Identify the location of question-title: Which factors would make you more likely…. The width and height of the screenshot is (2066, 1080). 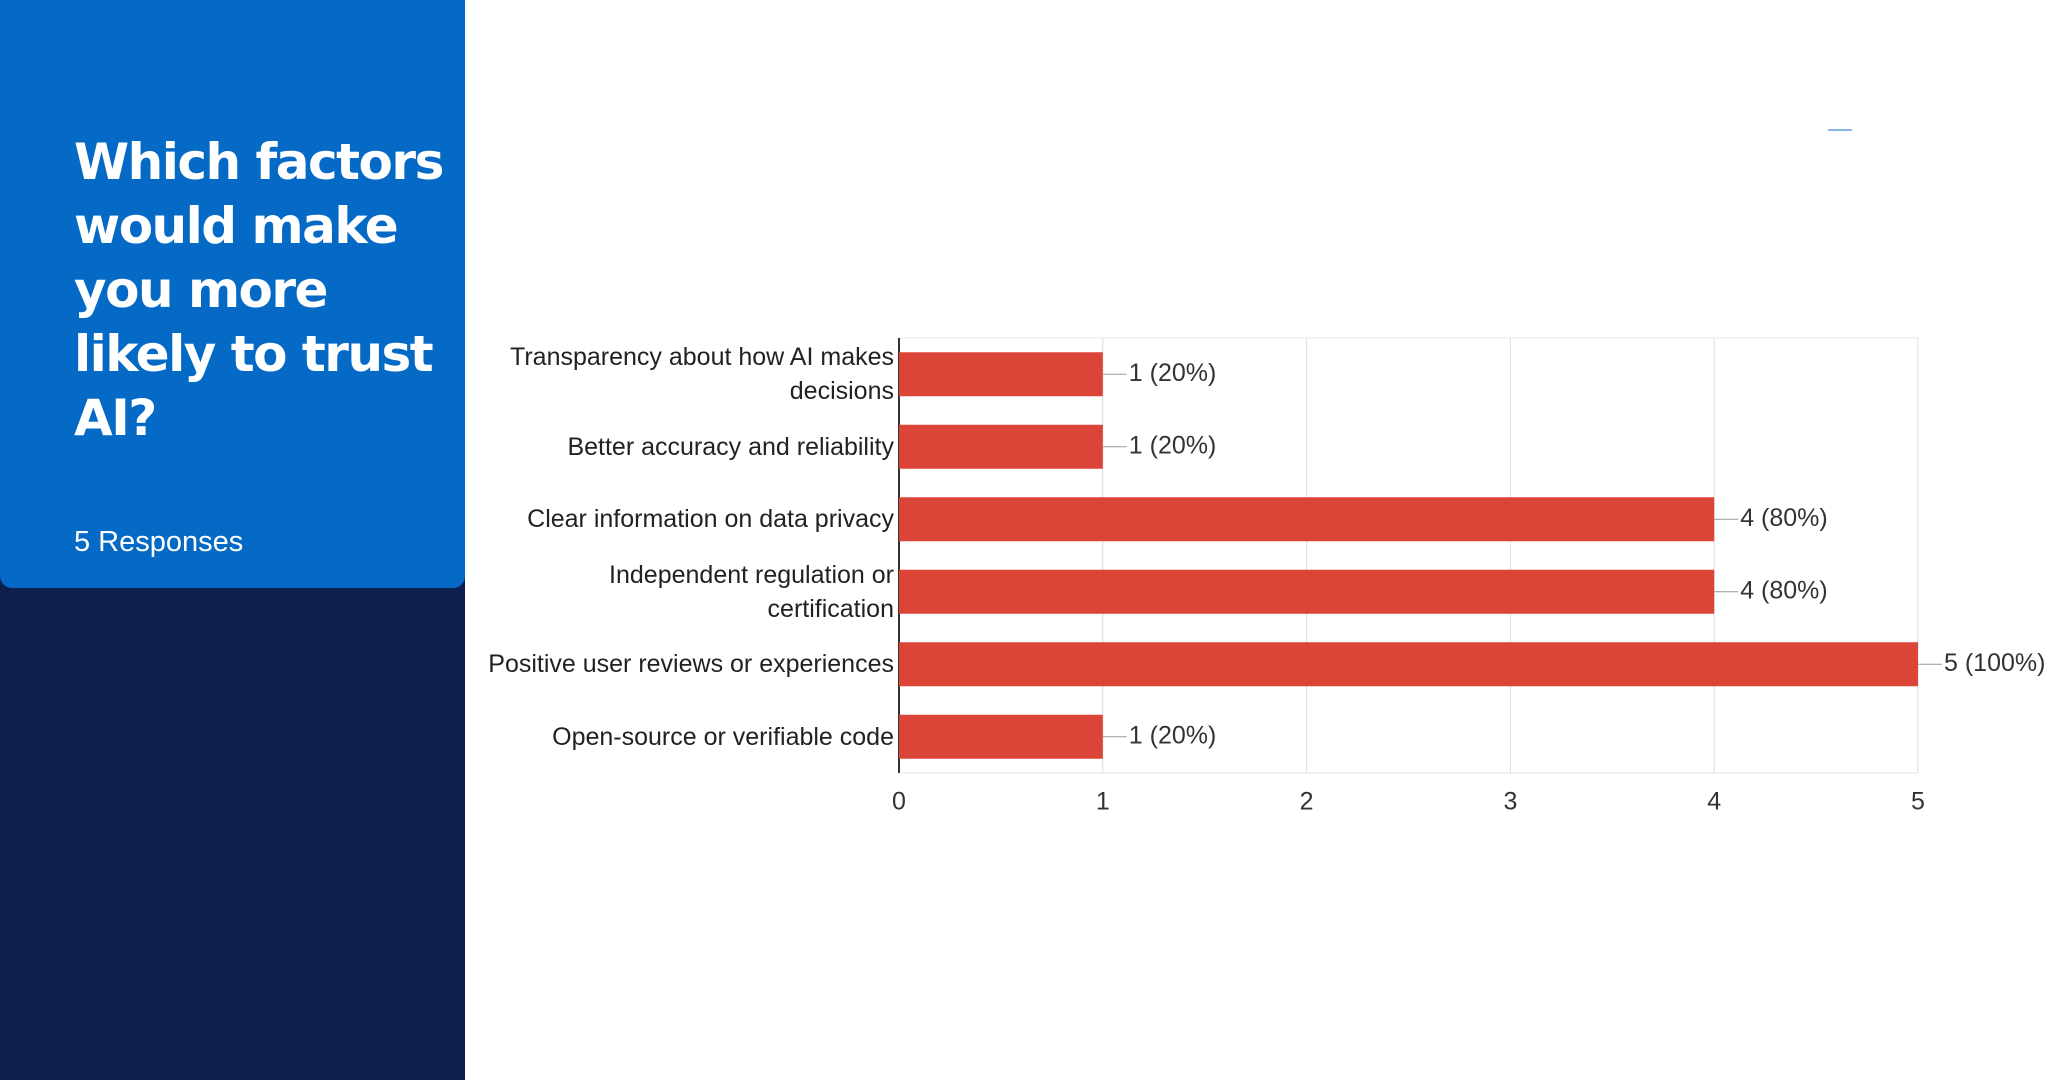
(259, 290).